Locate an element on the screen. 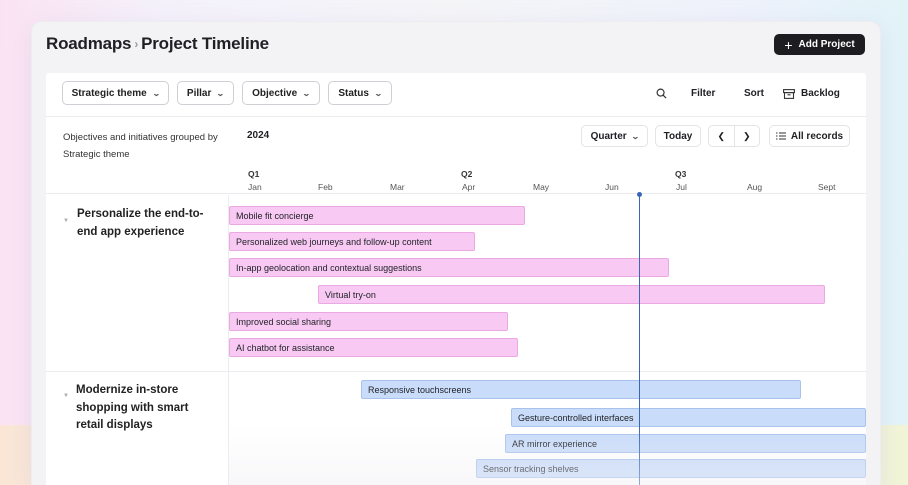 The height and width of the screenshot is (485, 908). zoom-label: Quarter is located at coordinates (608, 136).